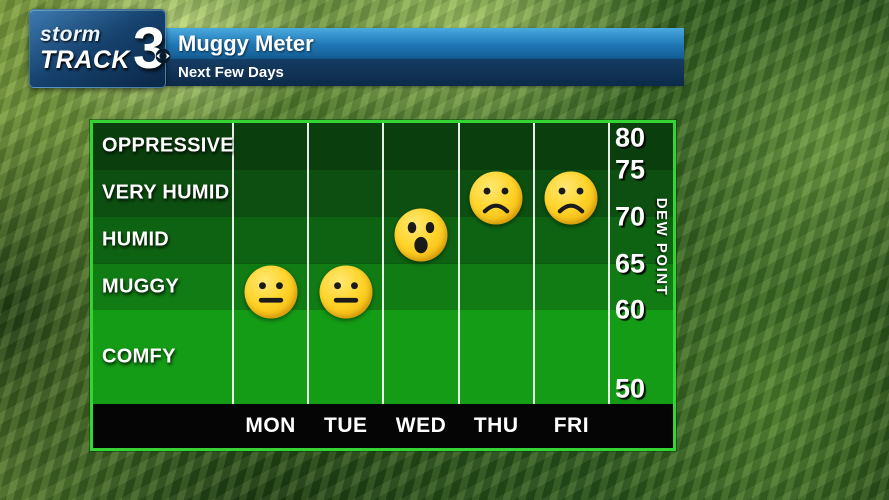 The height and width of the screenshot is (500, 889). Describe the element at coordinates (421, 238) in the screenshot. I see `surprised-face-icon` at that location.